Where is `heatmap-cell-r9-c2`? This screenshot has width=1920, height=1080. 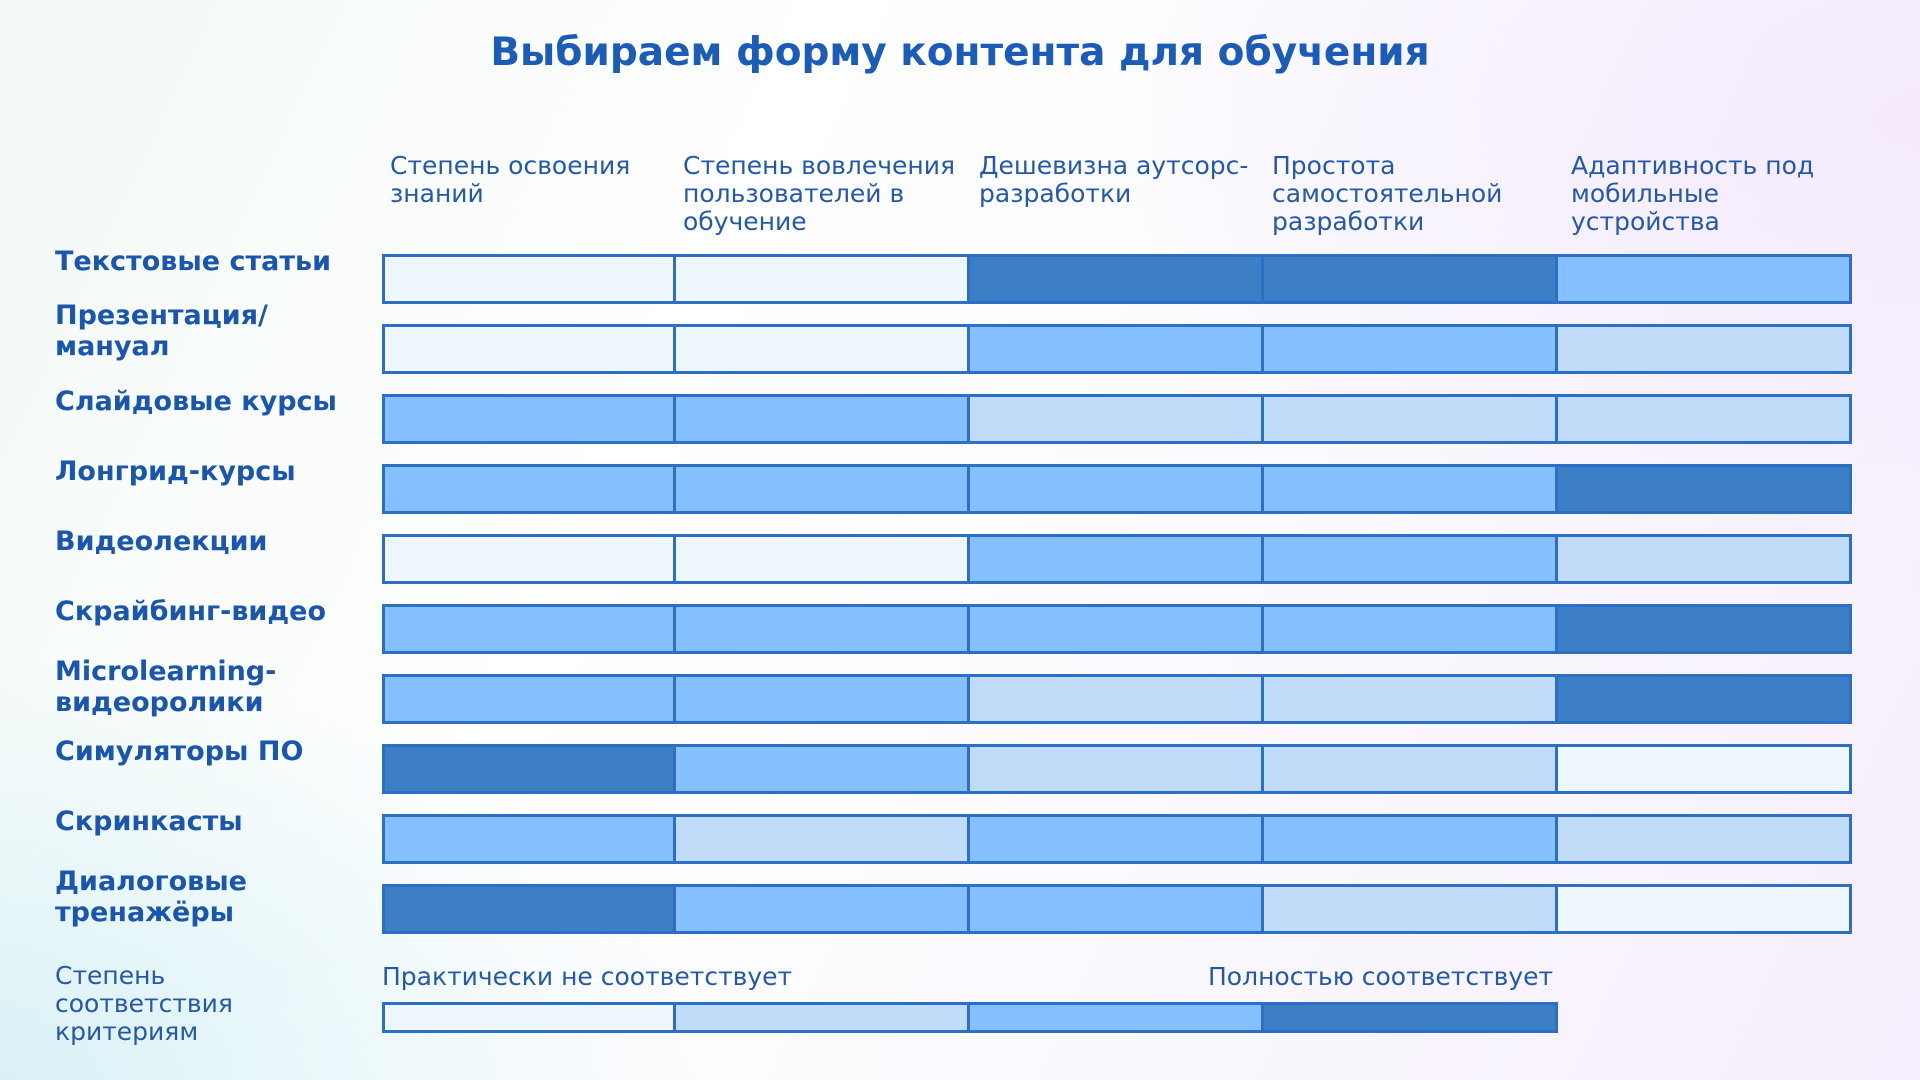 heatmap-cell-r9-c2 is located at coordinates (821, 839).